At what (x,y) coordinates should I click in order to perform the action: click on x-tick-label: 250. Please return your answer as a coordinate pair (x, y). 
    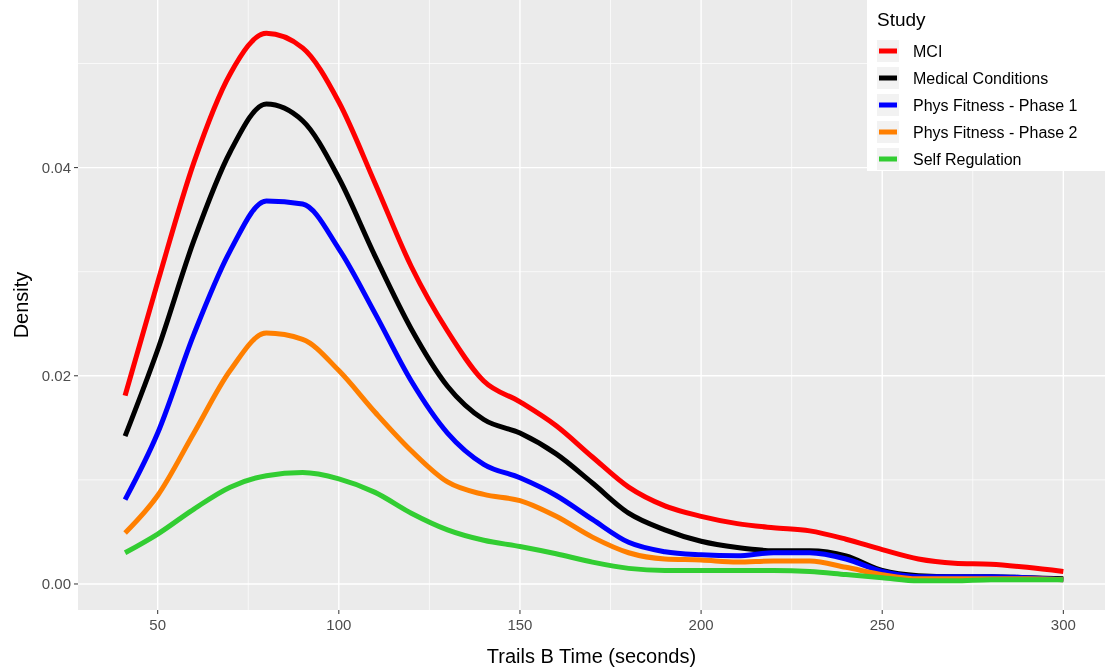
    Looking at the image, I should click on (882, 624).